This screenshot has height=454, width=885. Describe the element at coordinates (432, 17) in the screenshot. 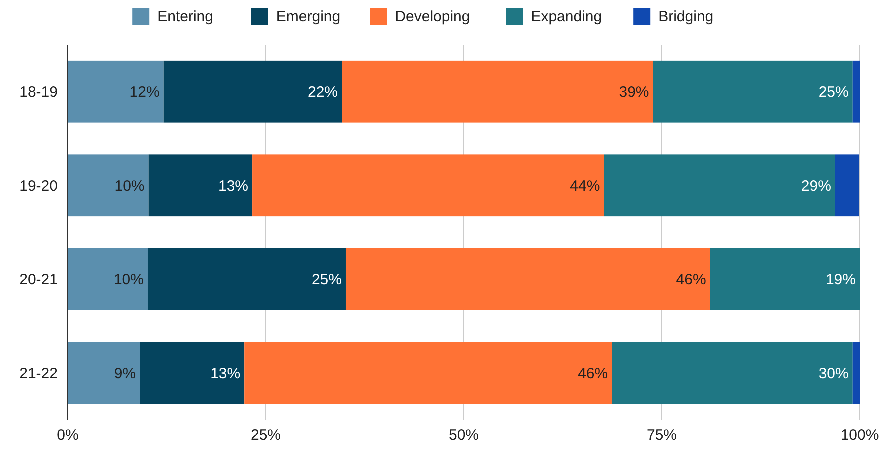

I see `legend-label: Developing` at that location.